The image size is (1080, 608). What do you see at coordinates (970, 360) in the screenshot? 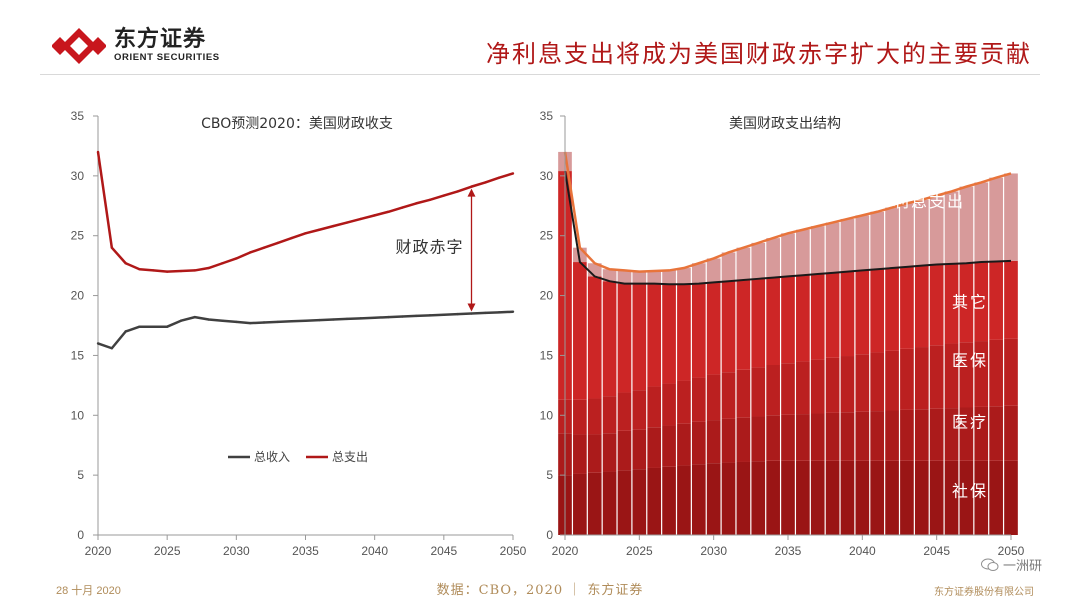
I see `band-label: 医保` at bounding box center [970, 360].